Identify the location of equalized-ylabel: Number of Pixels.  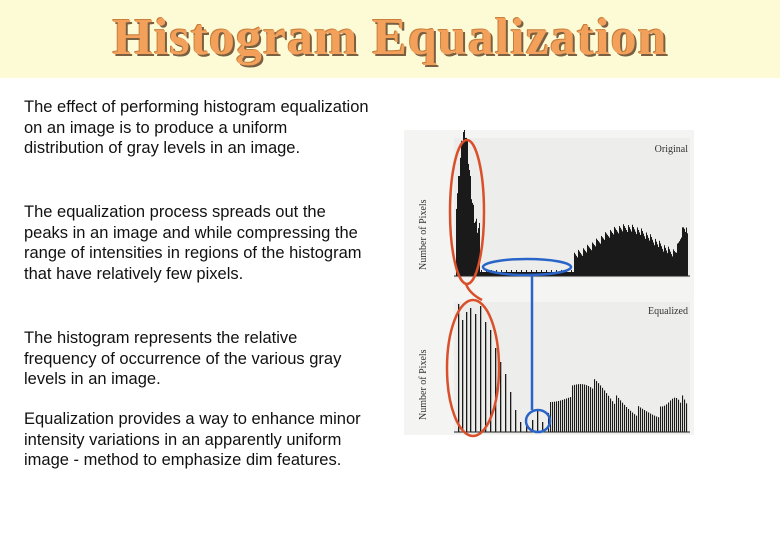
(423, 384).